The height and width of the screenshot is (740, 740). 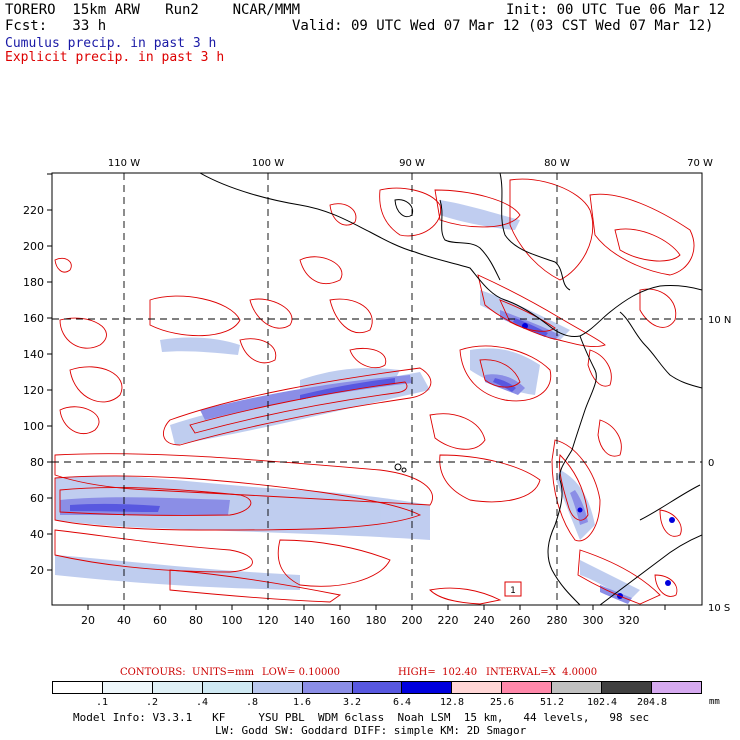 I want to click on lat-label: 0, so click(x=711, y=463).